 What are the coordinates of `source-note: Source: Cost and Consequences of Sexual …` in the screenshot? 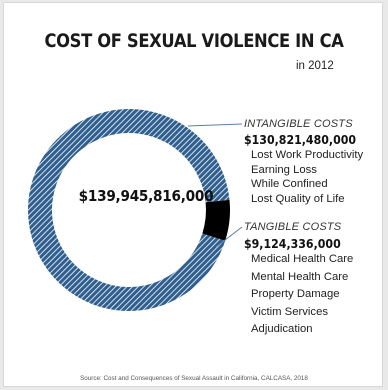 It's located at (194, 378).